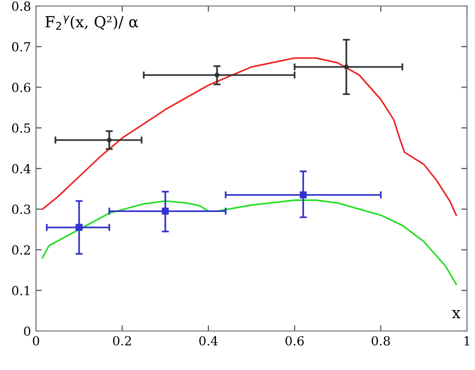 This screenshot has height=370, width=475. I want to click on y-tick-label: 0.2, so click(21, 250).